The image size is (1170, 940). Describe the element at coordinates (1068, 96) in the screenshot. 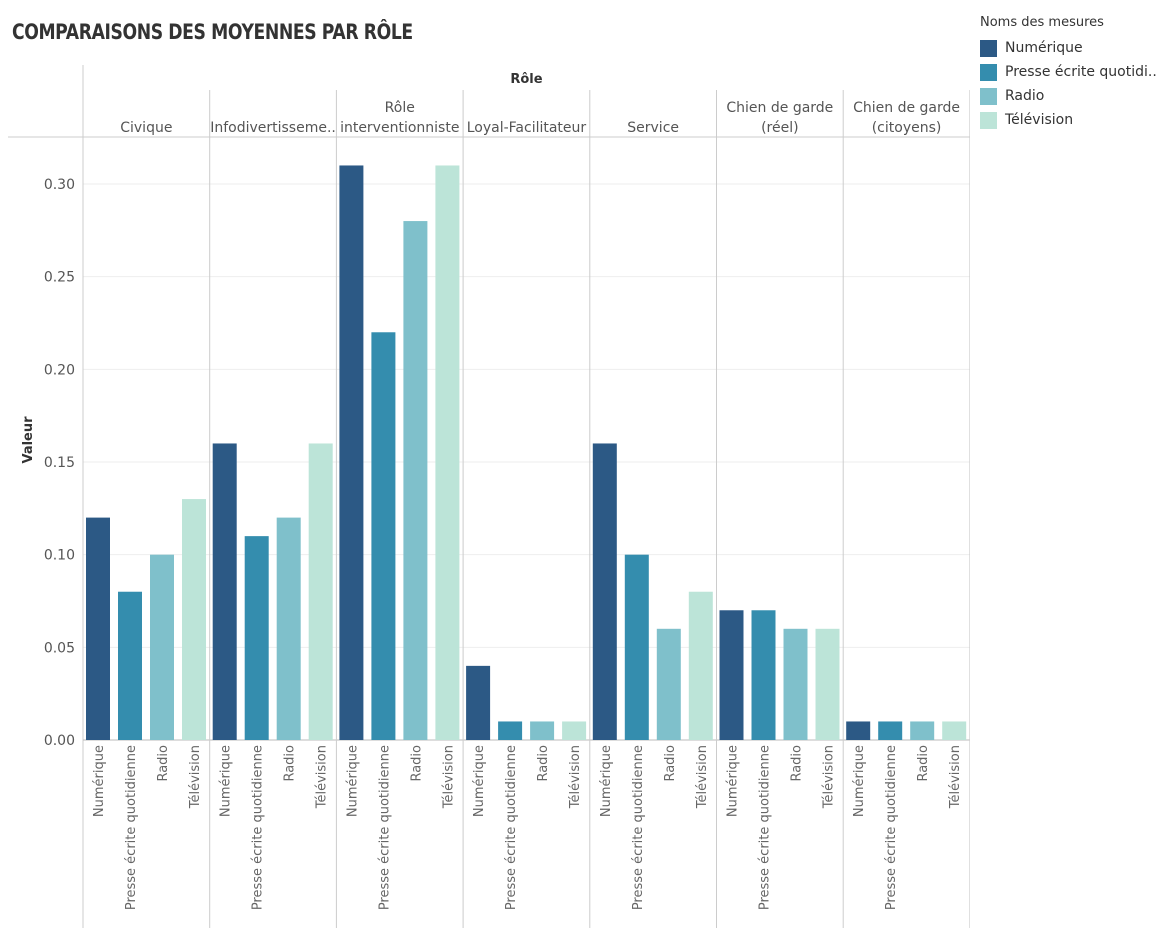

I see `legend-item: Radio` at that location.